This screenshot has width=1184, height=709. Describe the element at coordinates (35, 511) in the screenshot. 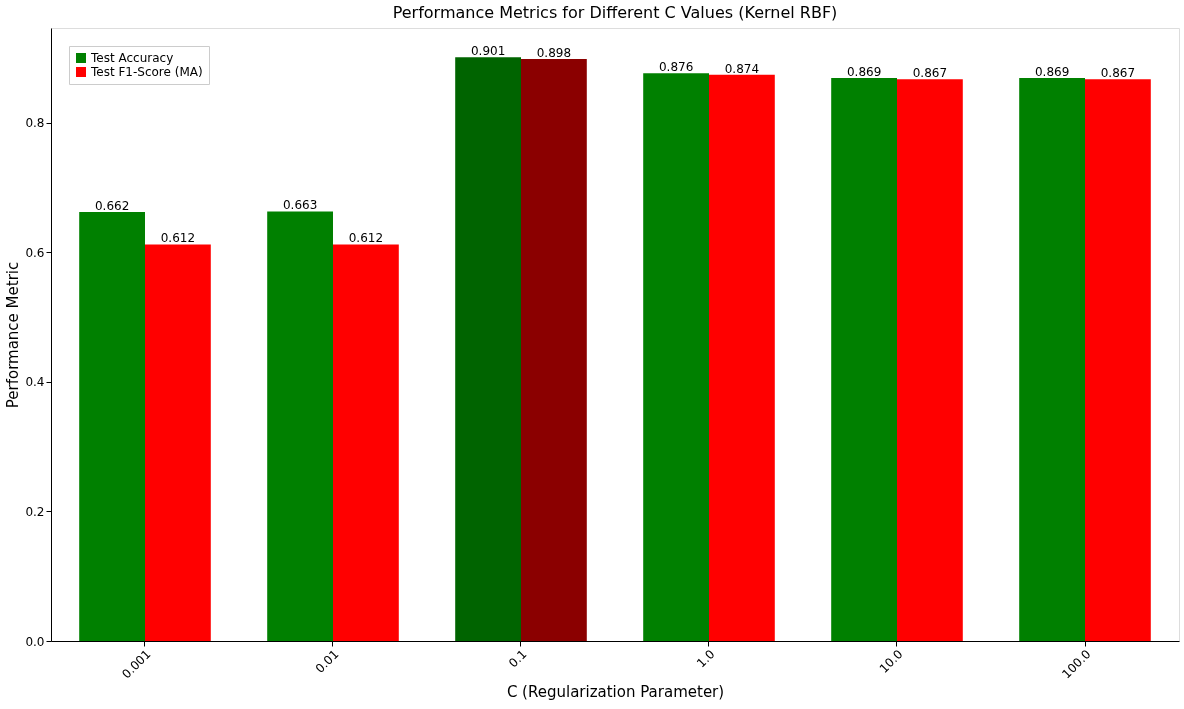

I see `y-tick-label: 0.2` at that location.